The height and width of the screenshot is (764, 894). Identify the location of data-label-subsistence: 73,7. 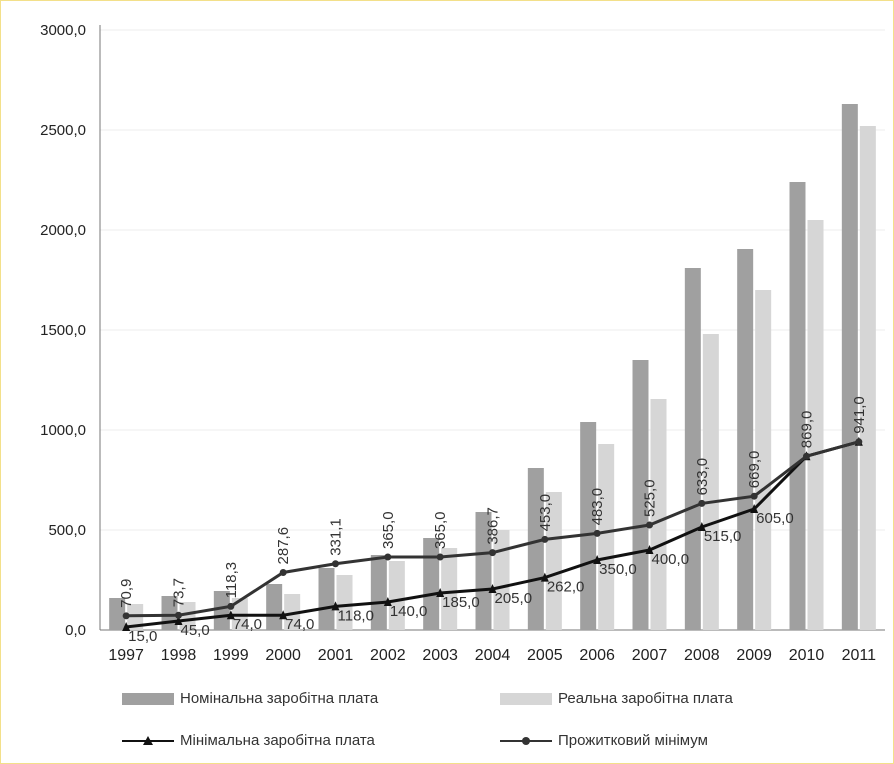
(179, 592).